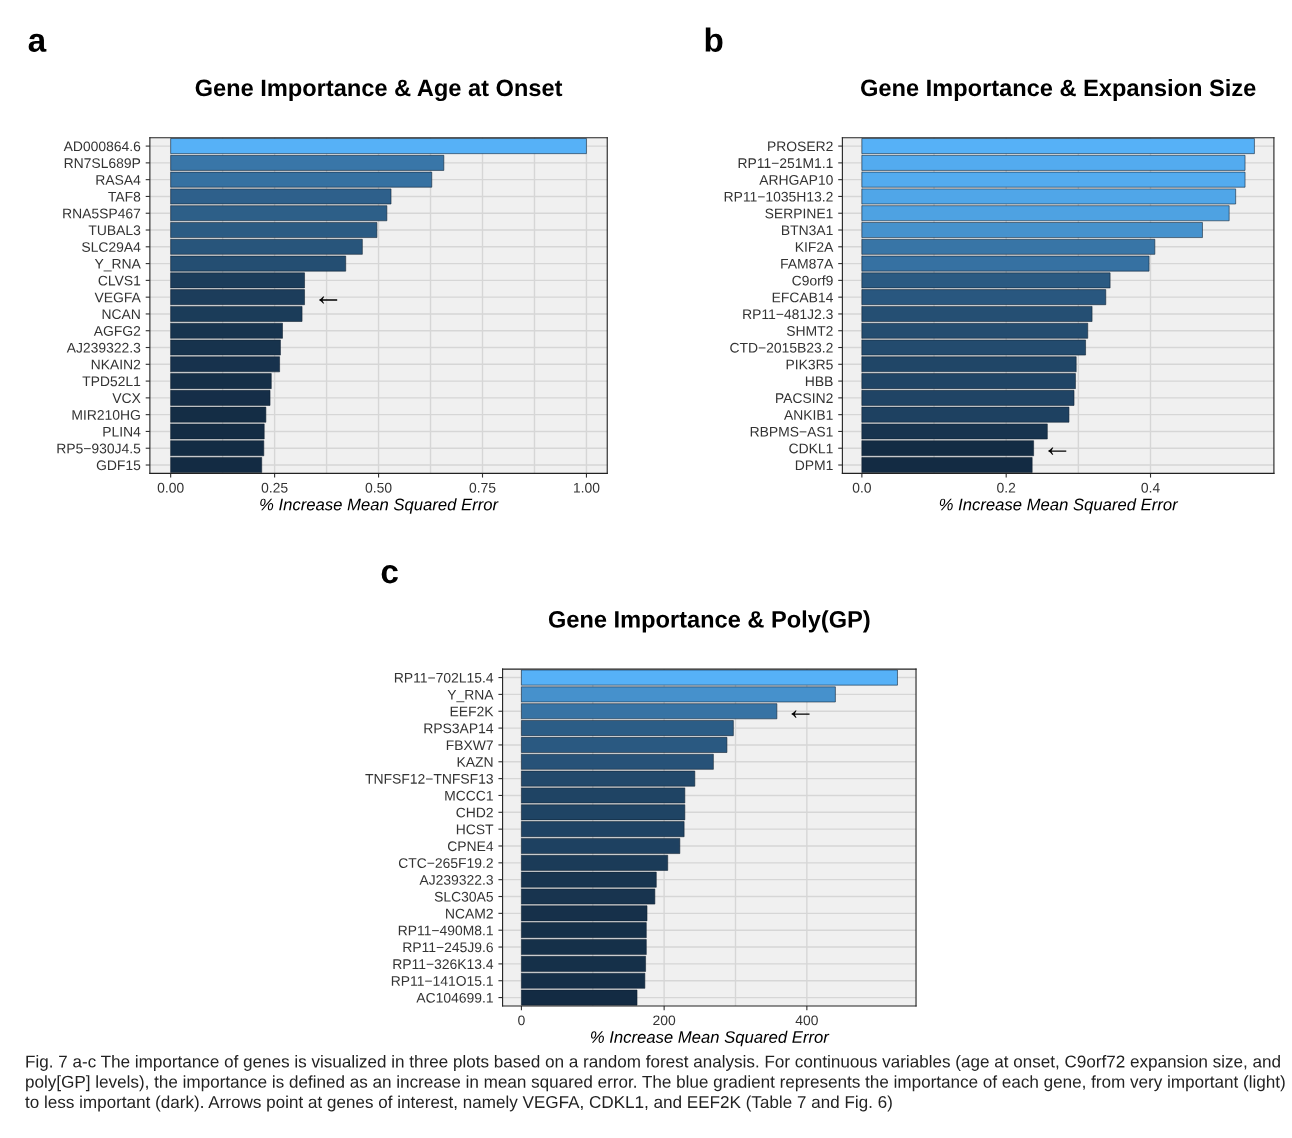  I want to click on y-tick-label: HBB, so click(819, 381).